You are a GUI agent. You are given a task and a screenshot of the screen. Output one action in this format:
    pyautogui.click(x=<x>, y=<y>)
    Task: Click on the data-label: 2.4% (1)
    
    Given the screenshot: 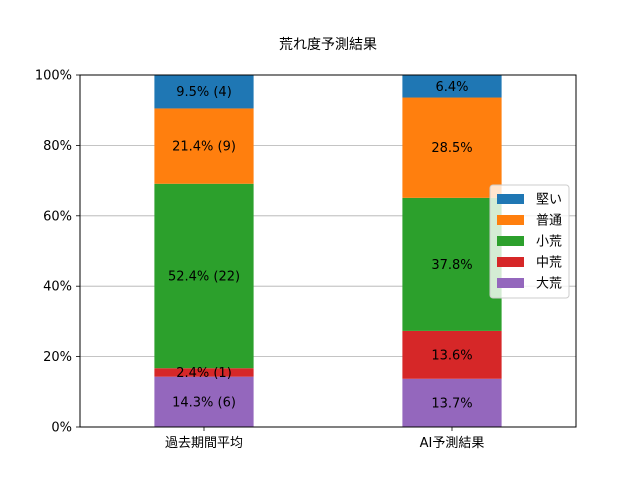 What is the action you would take?
    pyautogui.click(x=204, y=373)
    